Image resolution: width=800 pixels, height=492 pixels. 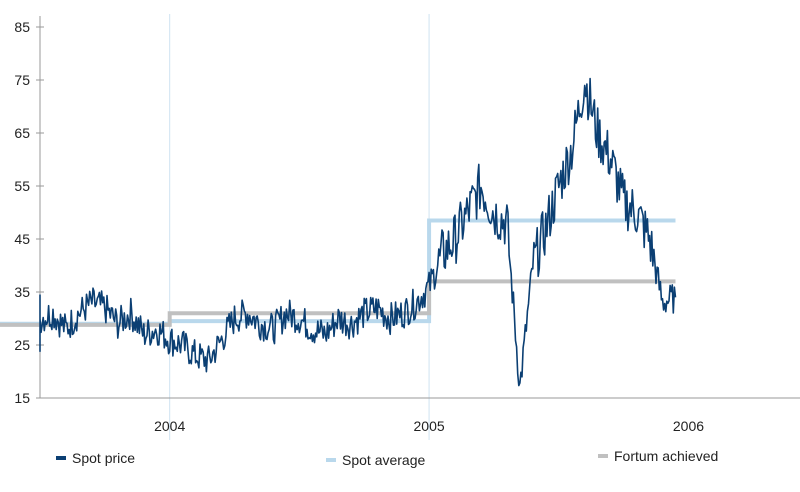 What do you see at coordinates (22, 186) in the screenshot?
I see `y-tick-label: 55` at bounding box center [22, 186].